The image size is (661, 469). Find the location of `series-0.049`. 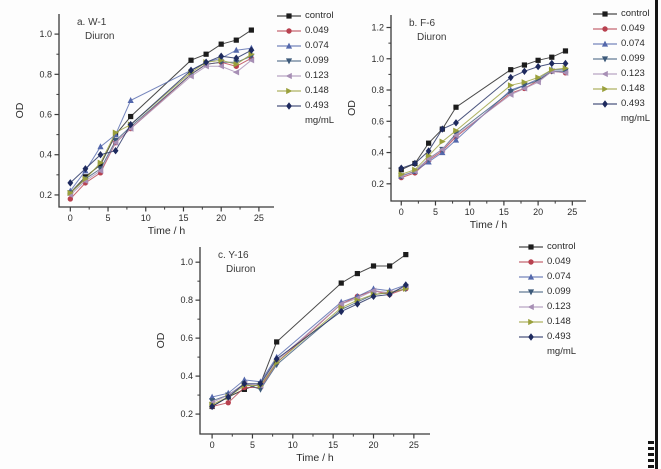

series-0.049 is located at coordinates (161, 128).